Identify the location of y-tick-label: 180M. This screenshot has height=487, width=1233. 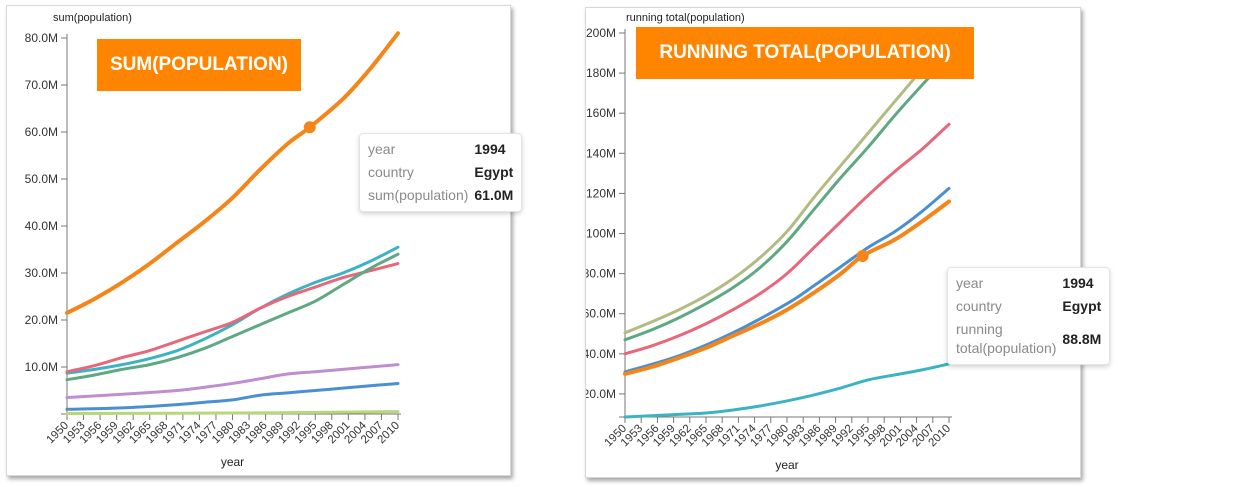
(601, 73).